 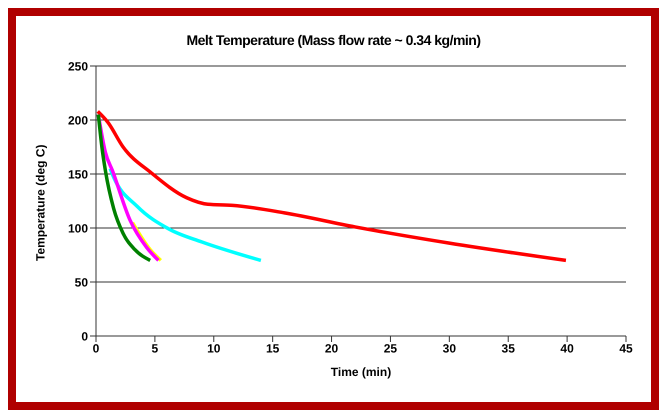 What do you see at coordinates (449, 349) in the screenshot?
I see `x-tick-label: 30` at bounding box center [449, 349].